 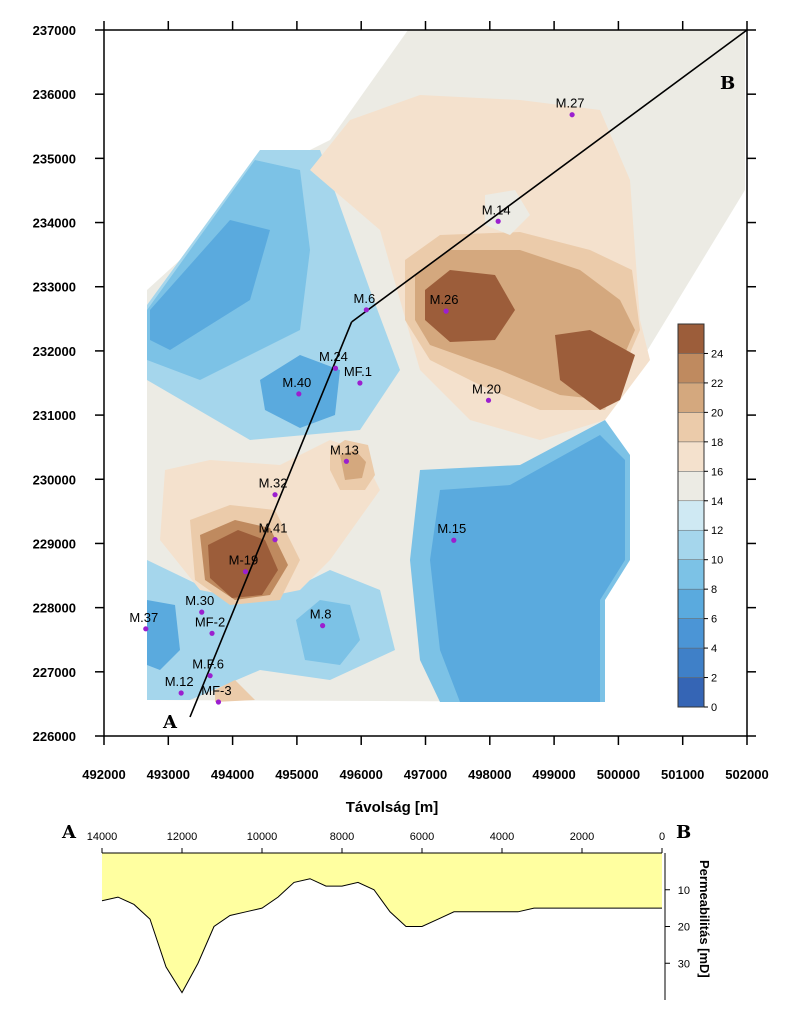 What do you see at coordinates (496, 213) in the screenshot?
I see `well: M.14` at bounding box center [496, 213].